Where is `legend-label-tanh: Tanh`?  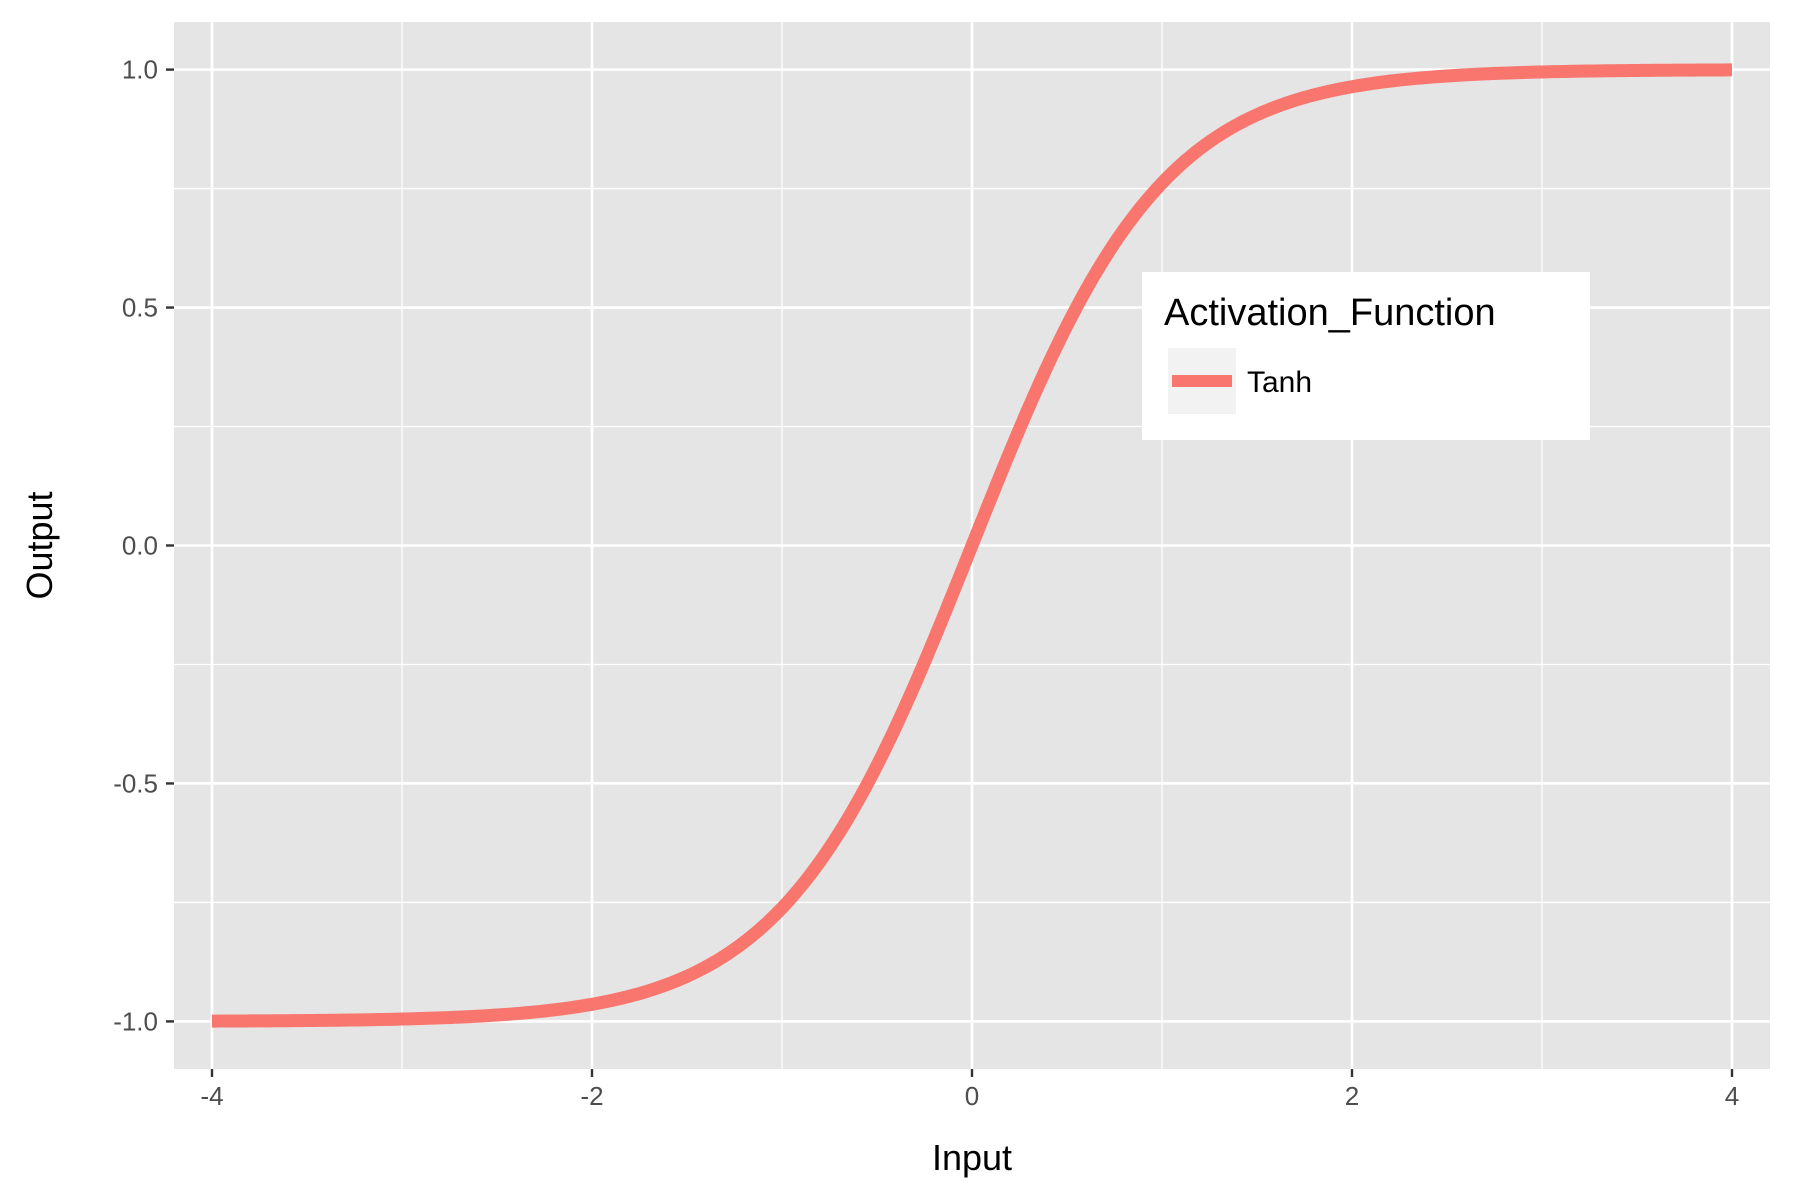 legend-label-tanh: Tanh is located at coordinates (1279, 382).